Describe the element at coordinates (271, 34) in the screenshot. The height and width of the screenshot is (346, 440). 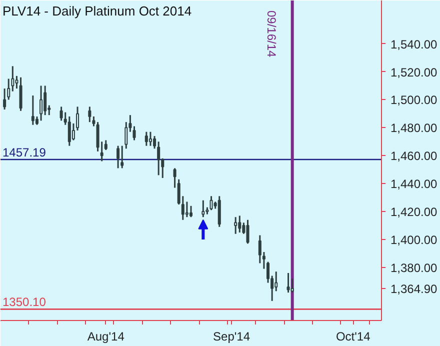
I see `ref-line-label: 09/16/14` at that location.